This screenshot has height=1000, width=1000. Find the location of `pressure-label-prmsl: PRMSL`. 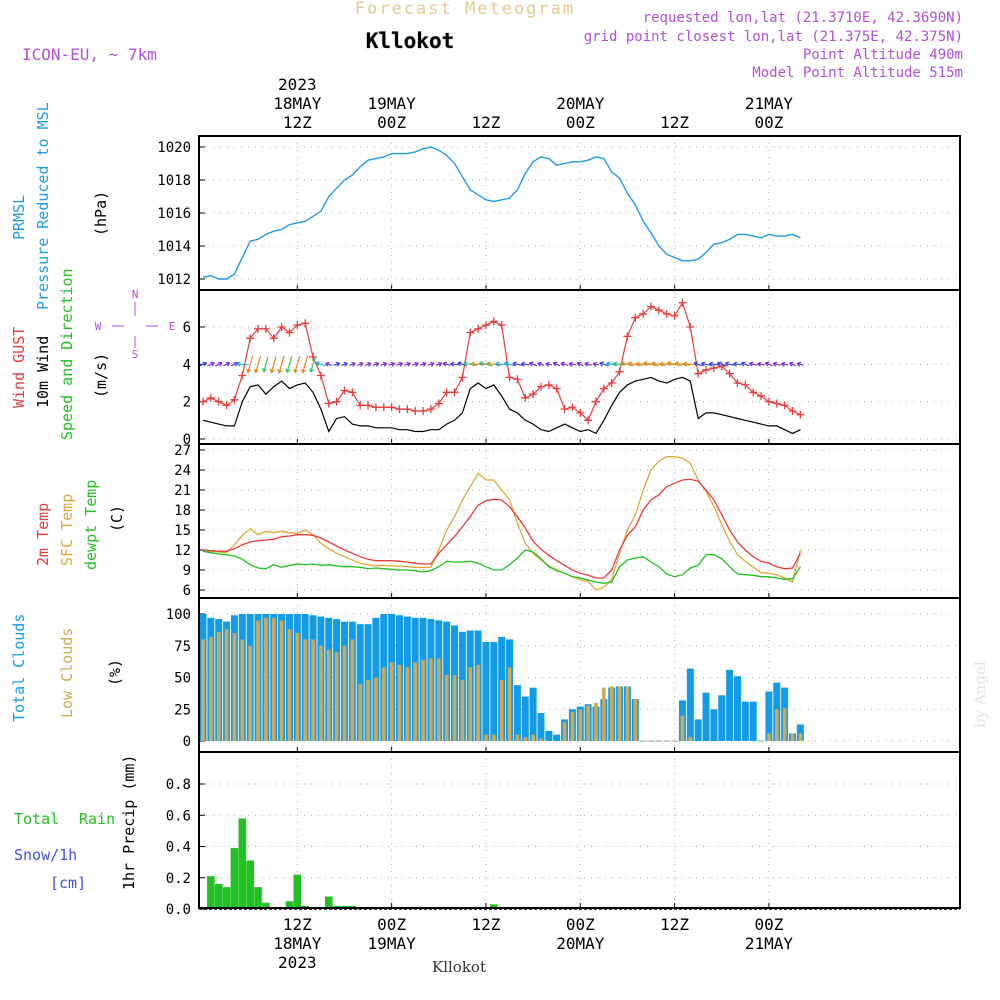

pressure-label-prmsl: PRMSL is located at coordinates (19, 217).